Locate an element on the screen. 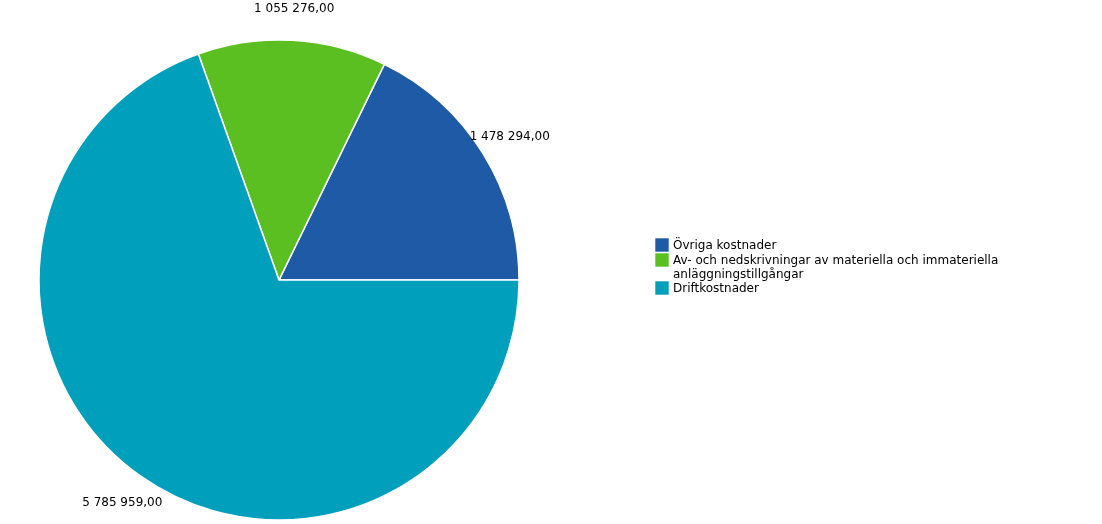 This screenshot has width=1102, height=524. data-label: 1 055 276,00 is located at coordinates (294, 8).